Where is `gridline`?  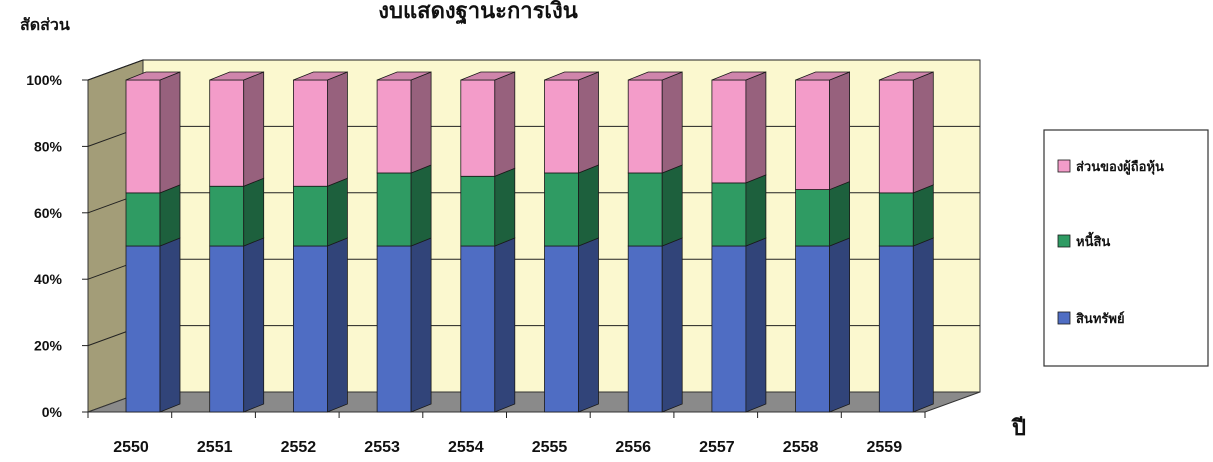
gridline is located at coordinates (533, 70).